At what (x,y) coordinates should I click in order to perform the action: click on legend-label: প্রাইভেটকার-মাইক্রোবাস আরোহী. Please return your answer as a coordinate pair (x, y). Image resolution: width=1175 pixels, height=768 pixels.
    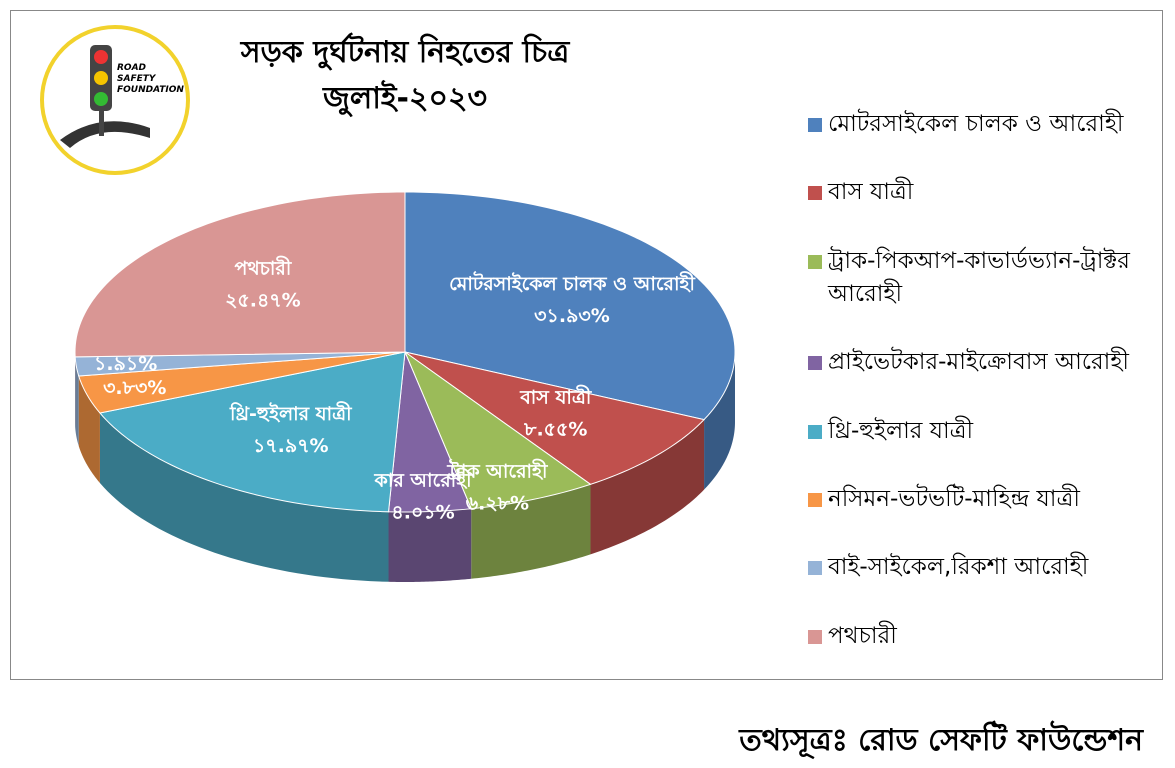
    Looking at the image, I should click on (979, 362).